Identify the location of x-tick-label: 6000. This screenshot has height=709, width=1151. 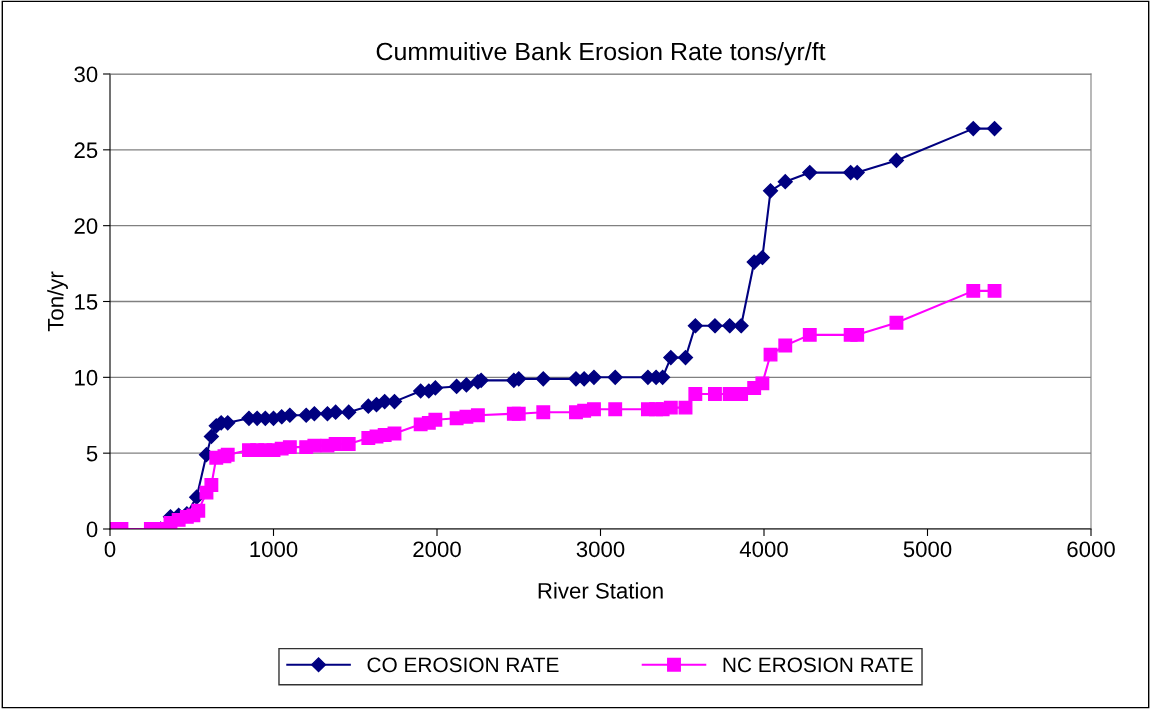
(1091, 549).